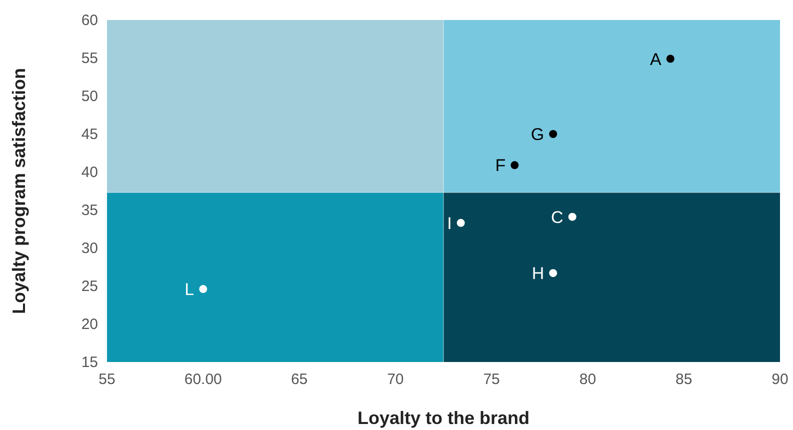  I want to click on annotation: F, so click(500, 166).